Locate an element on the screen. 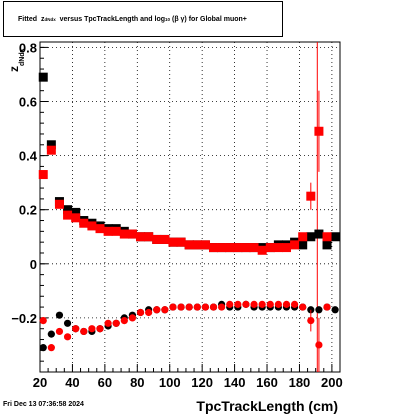  x-tick-label: 100 is located at coordinates (170, 382).